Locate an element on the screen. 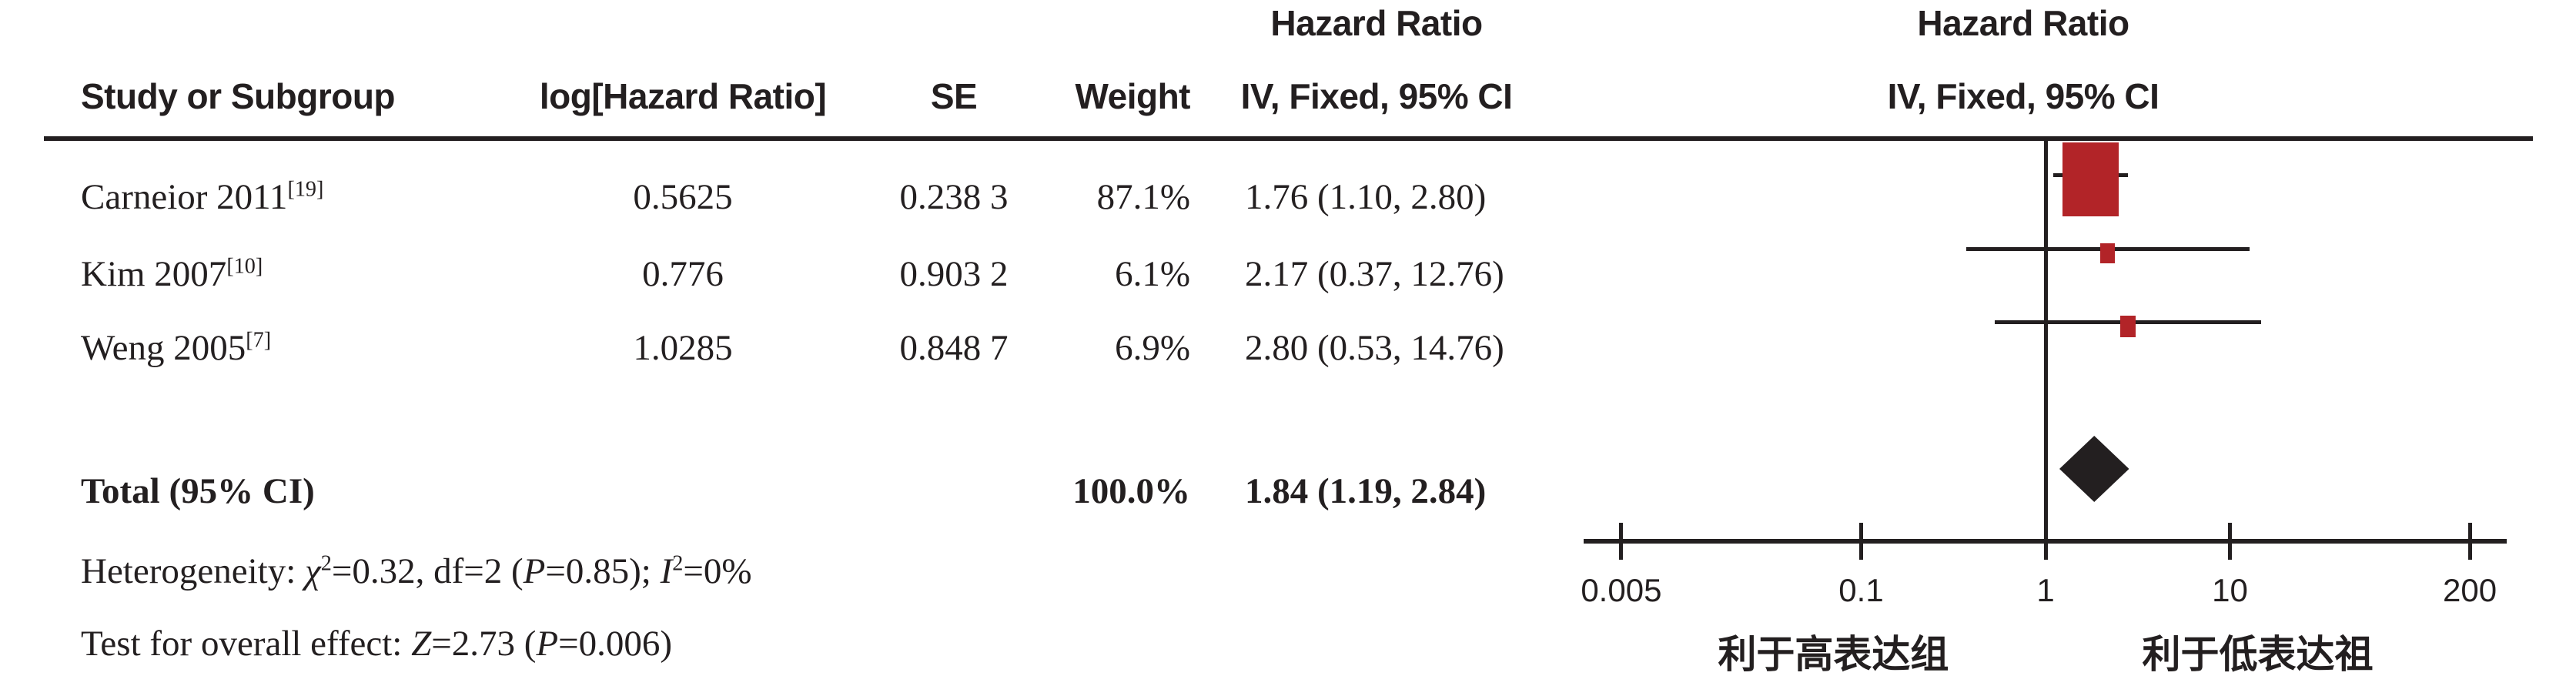  favours-left-label: 利于高表达组 is located at coordinates (1834, 655).